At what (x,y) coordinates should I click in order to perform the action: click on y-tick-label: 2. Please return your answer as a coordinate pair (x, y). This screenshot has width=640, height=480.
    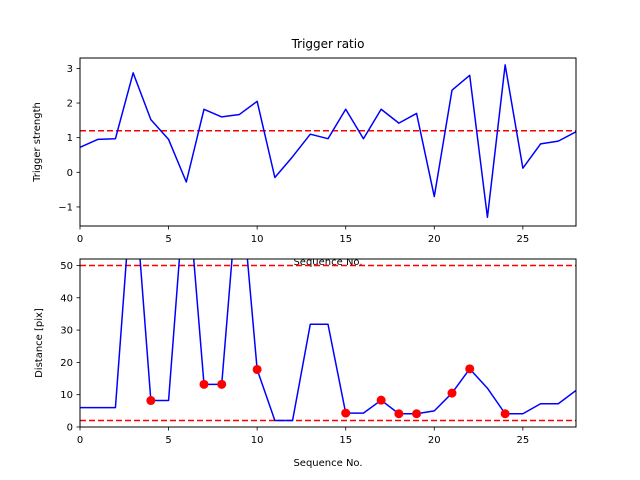
    Looking at the image, I should click on (70, 104).